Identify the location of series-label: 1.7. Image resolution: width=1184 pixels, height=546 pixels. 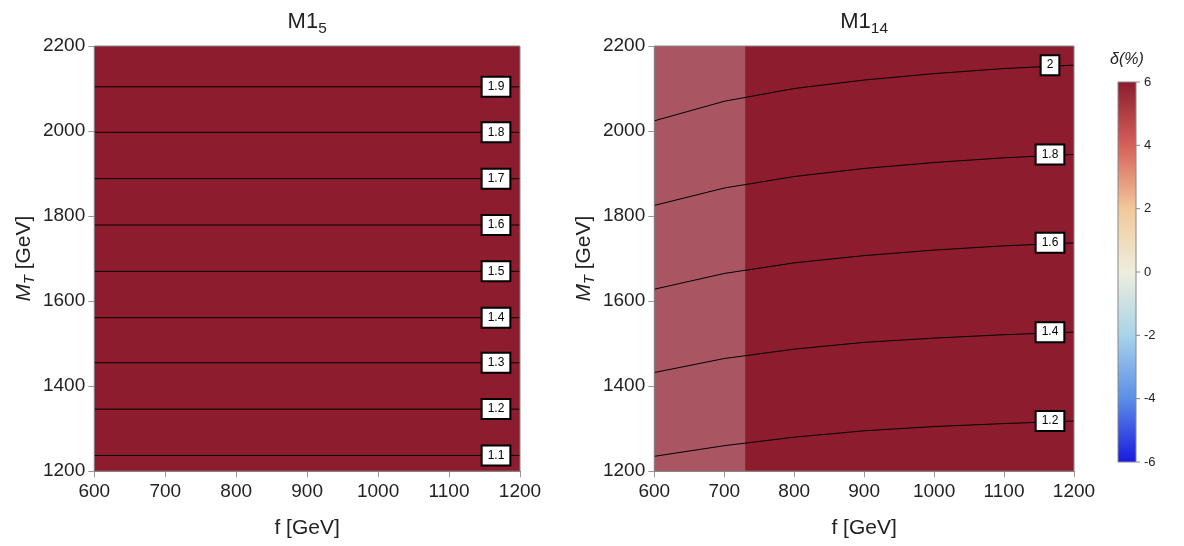
(496, 177).